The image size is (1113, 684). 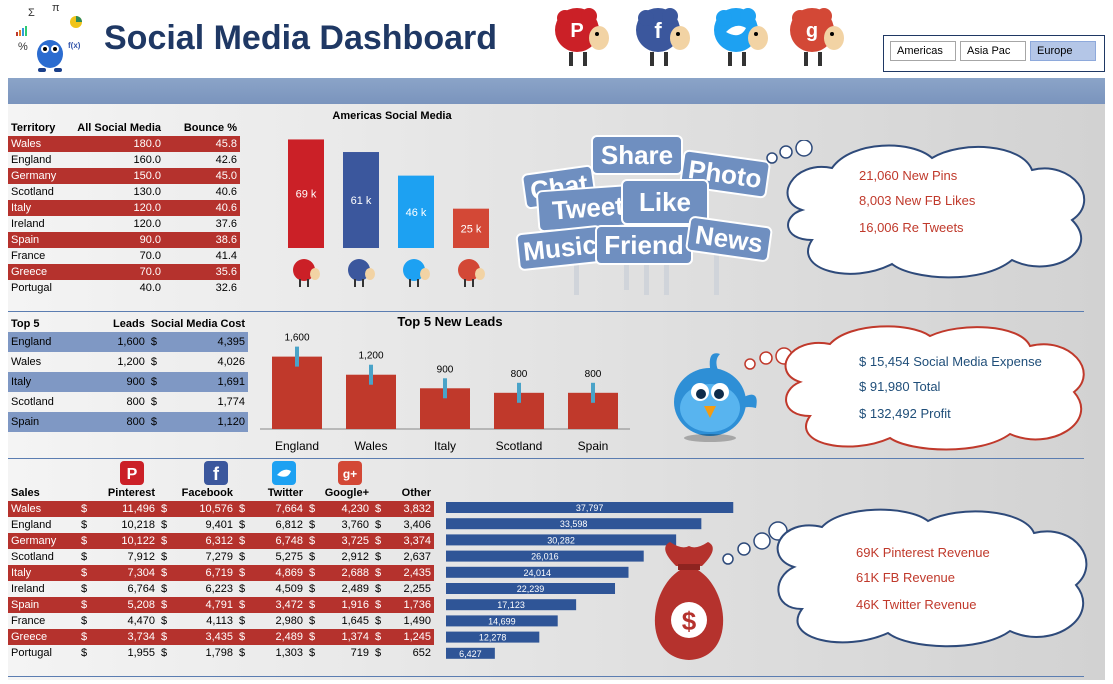 I want to click on share-sign-word: Like, so click(x=665, y=202).